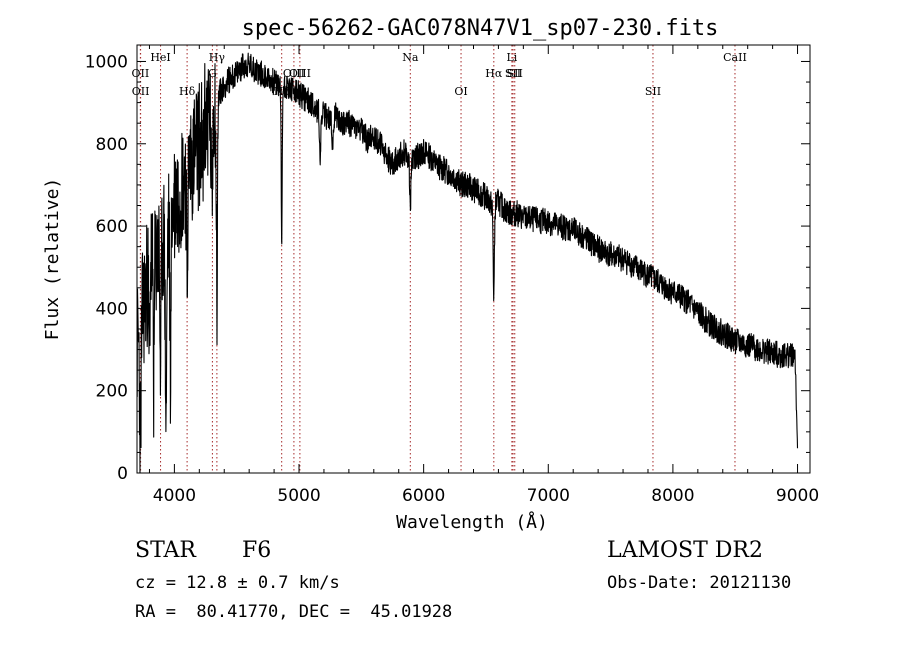 This screenshot has height=649, width=900. What do you see at coordinates (548, 496) in the screenshot?
I see `x-tick-label: 7000` at bounding box center [548, 496].